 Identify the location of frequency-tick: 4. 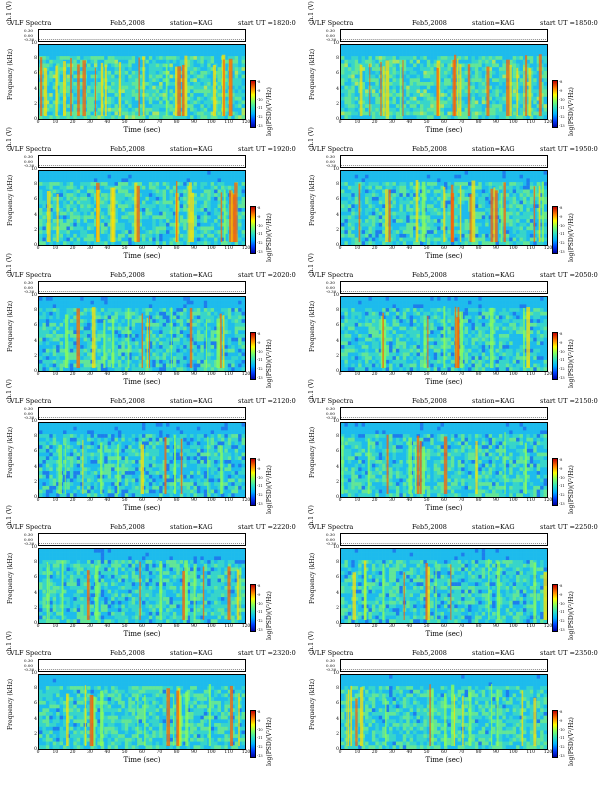
(35, 215).